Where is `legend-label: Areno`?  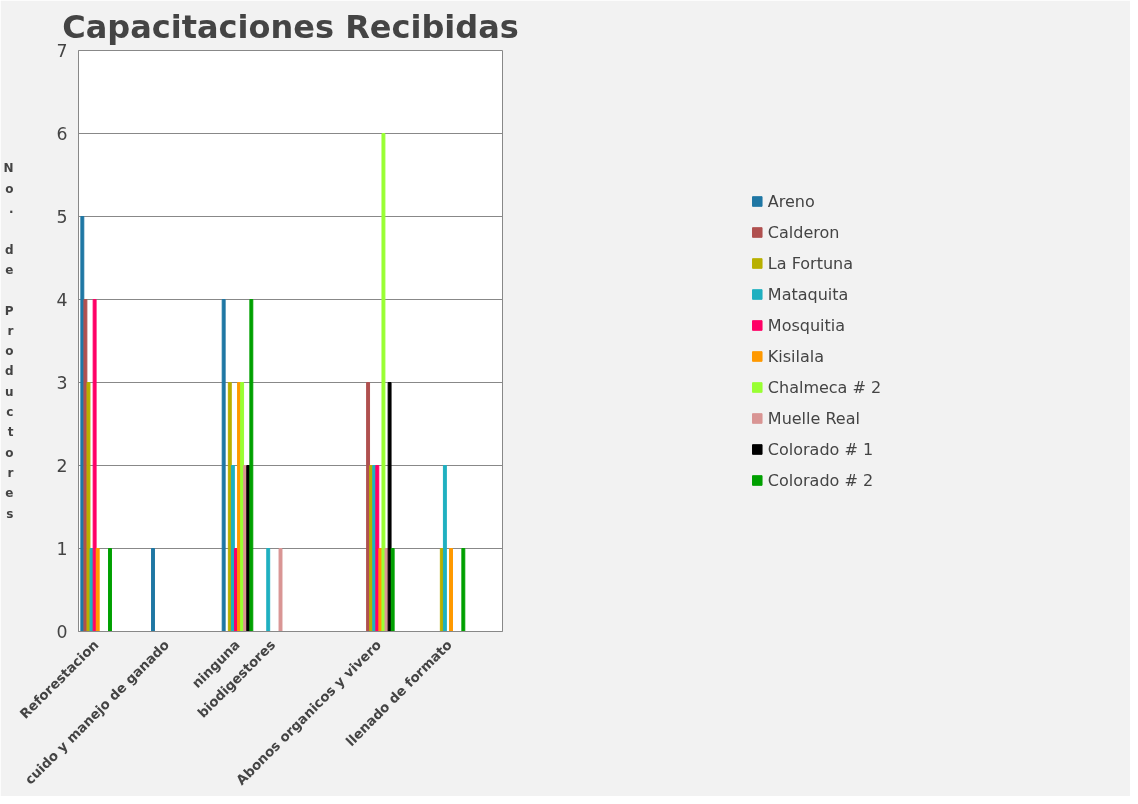
legend-label: Areno is located at coordinates (791, 201).